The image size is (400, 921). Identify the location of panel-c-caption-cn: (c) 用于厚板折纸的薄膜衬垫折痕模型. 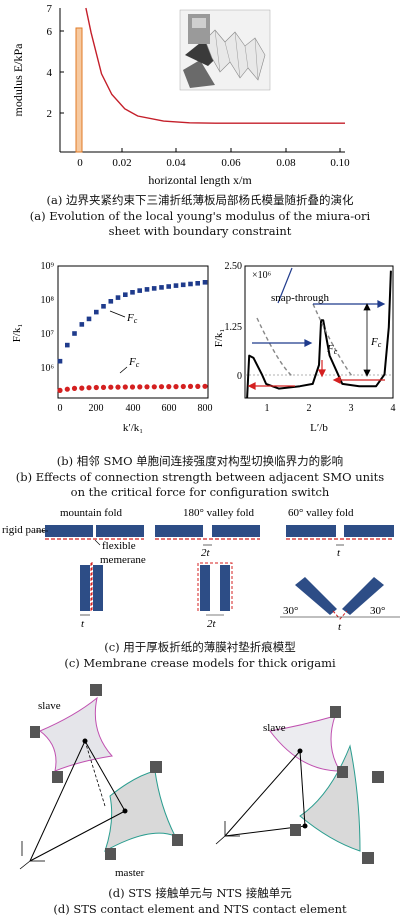
(200, 647).